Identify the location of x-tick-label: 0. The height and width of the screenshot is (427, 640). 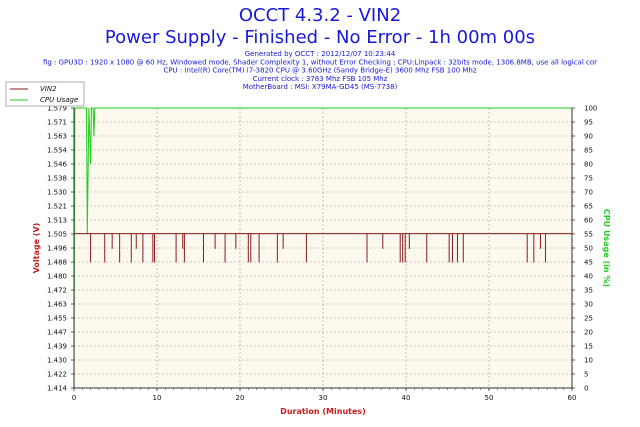
(74, 398).